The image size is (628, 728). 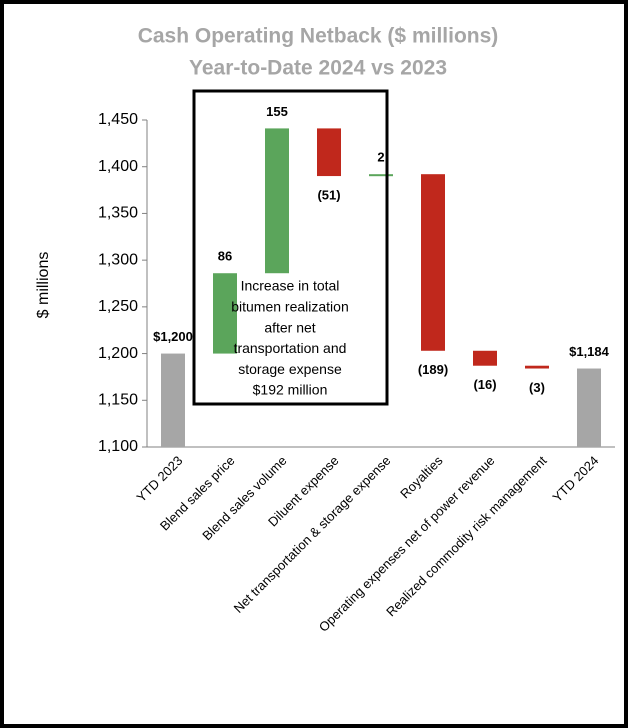 I want to click on y-tick-label: 1,150, so click(x=118, y=400).